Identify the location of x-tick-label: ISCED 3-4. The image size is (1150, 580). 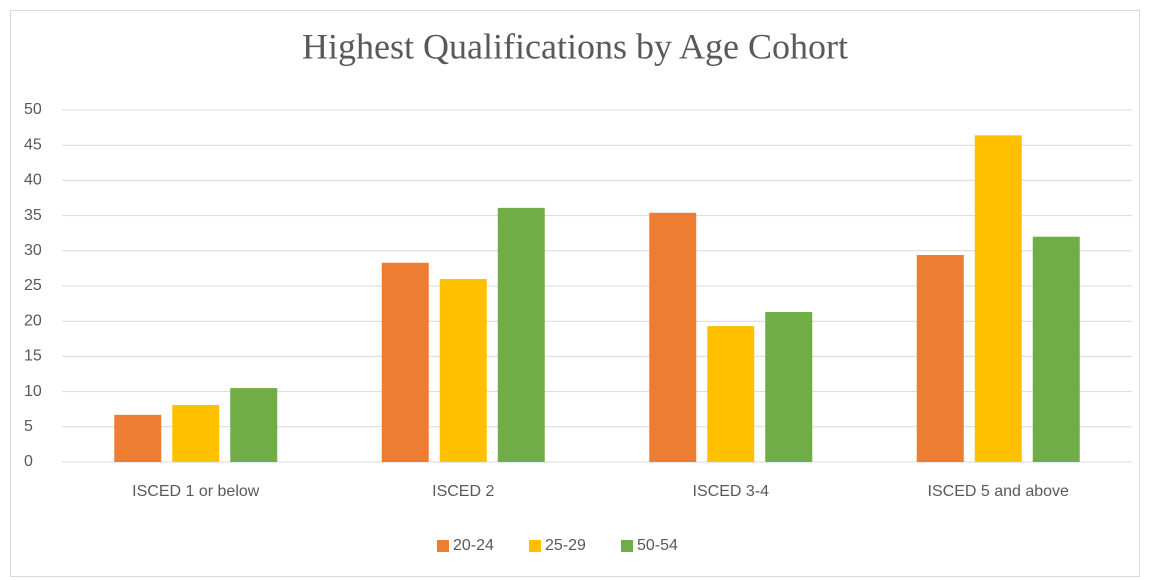
(731, 491).